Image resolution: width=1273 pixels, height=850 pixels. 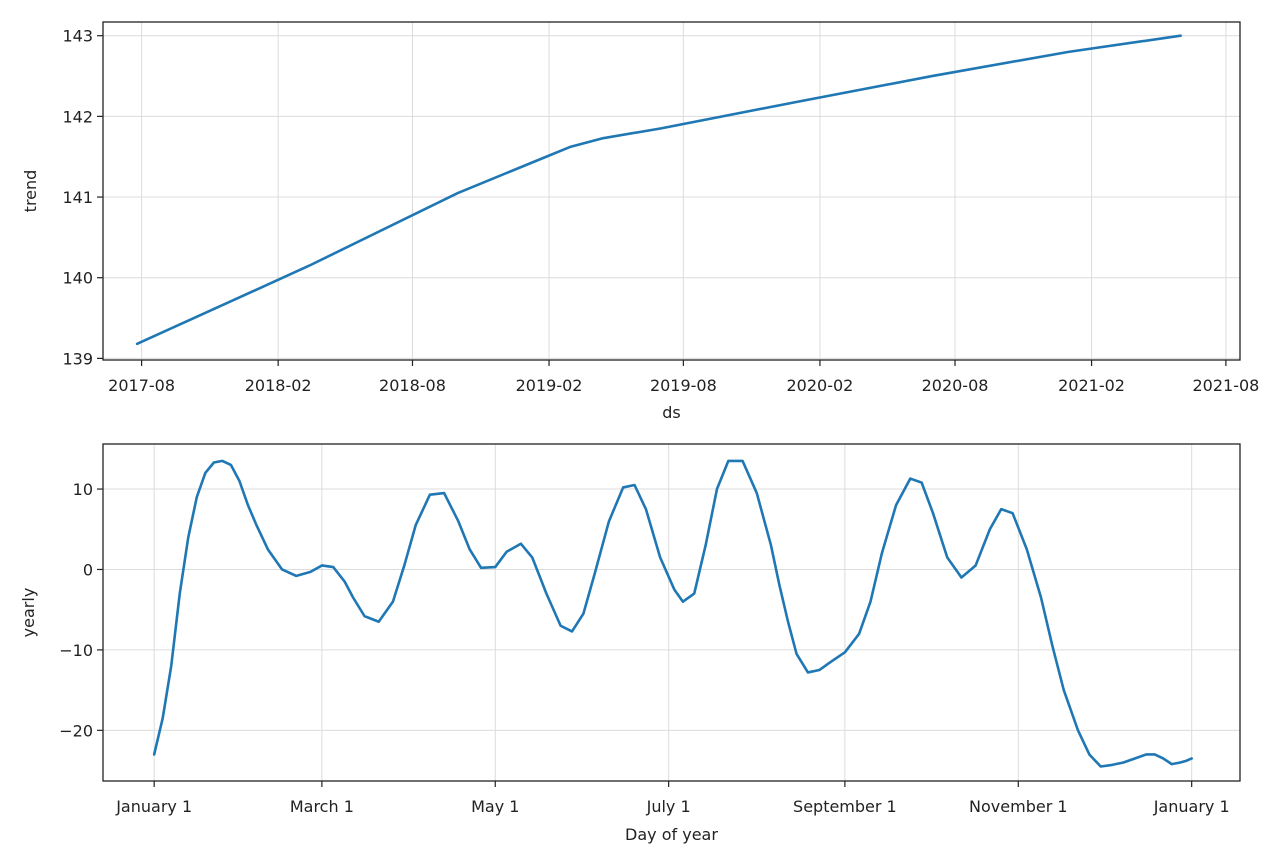 I want to click on x-tick-label: July 1, so click(x=668, y=806).